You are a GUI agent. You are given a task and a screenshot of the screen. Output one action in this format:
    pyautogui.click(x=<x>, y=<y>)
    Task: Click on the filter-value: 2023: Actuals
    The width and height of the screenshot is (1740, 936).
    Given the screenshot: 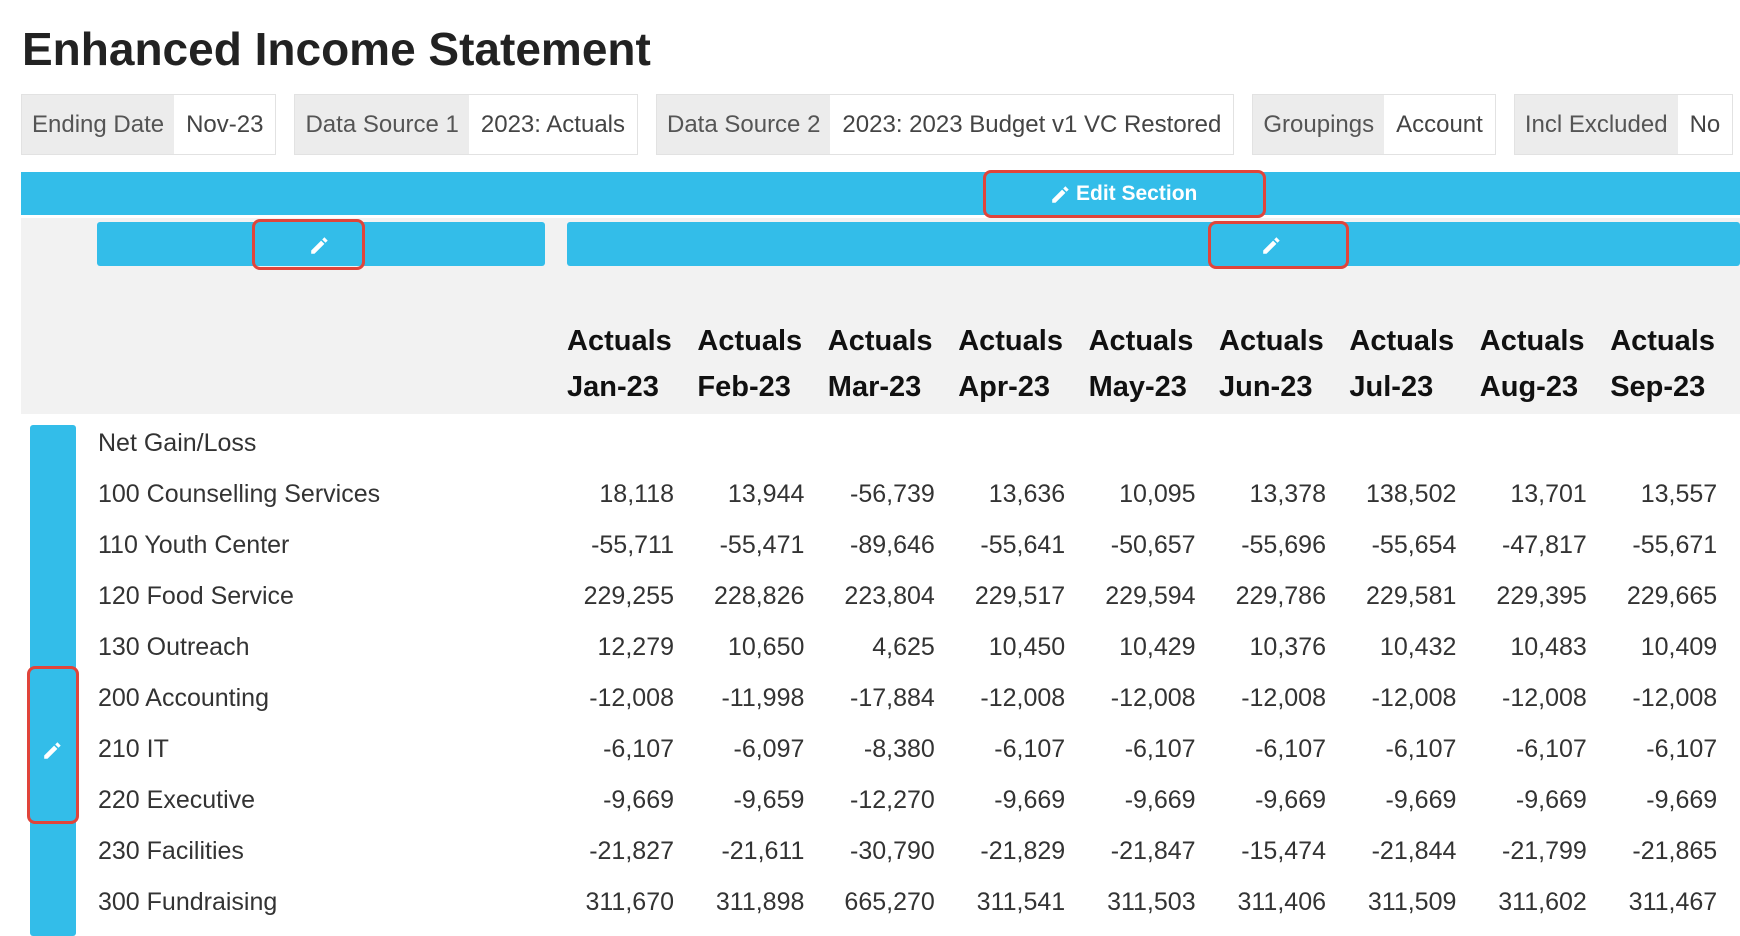 What is the action you would take?
    pyautogui.click(x=552, y=124)
    